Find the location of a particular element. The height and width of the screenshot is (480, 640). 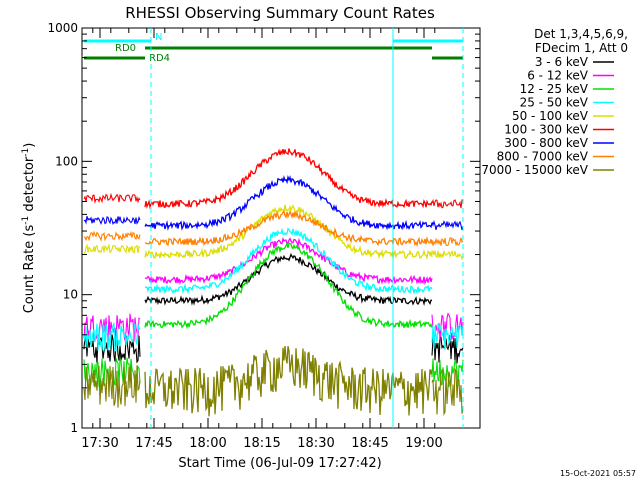

y-axis-label: Count Rate (s-1 detector-1) is located at coordinates (29, 228).